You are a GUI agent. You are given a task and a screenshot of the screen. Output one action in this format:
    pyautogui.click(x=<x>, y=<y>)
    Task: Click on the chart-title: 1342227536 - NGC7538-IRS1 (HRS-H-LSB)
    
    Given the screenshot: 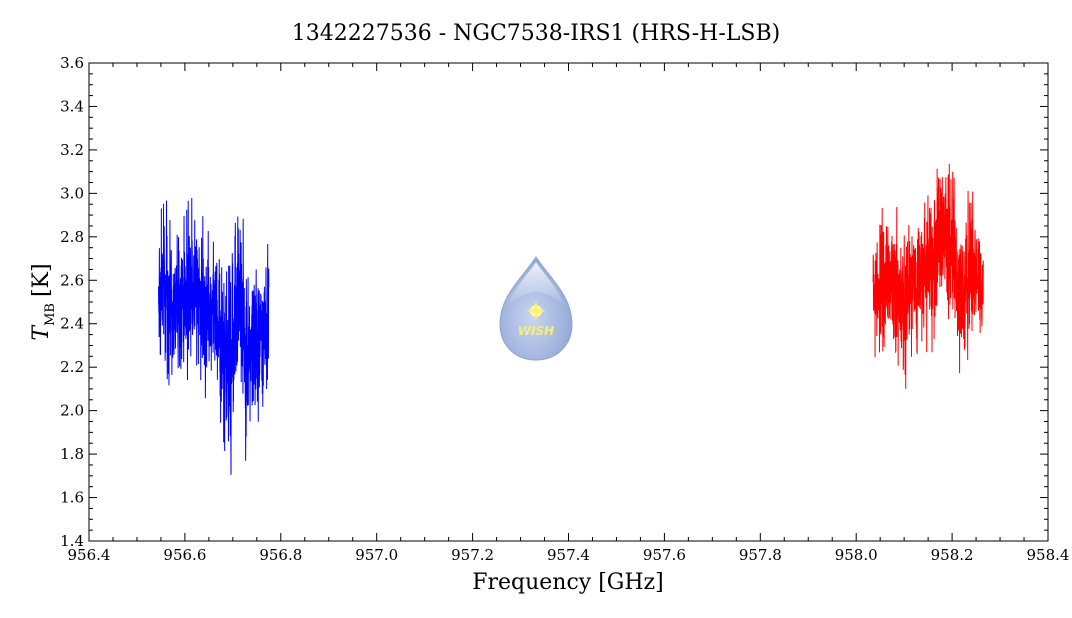 What is the action you would take?
    pyautogui.click(x=536, y=33)
    